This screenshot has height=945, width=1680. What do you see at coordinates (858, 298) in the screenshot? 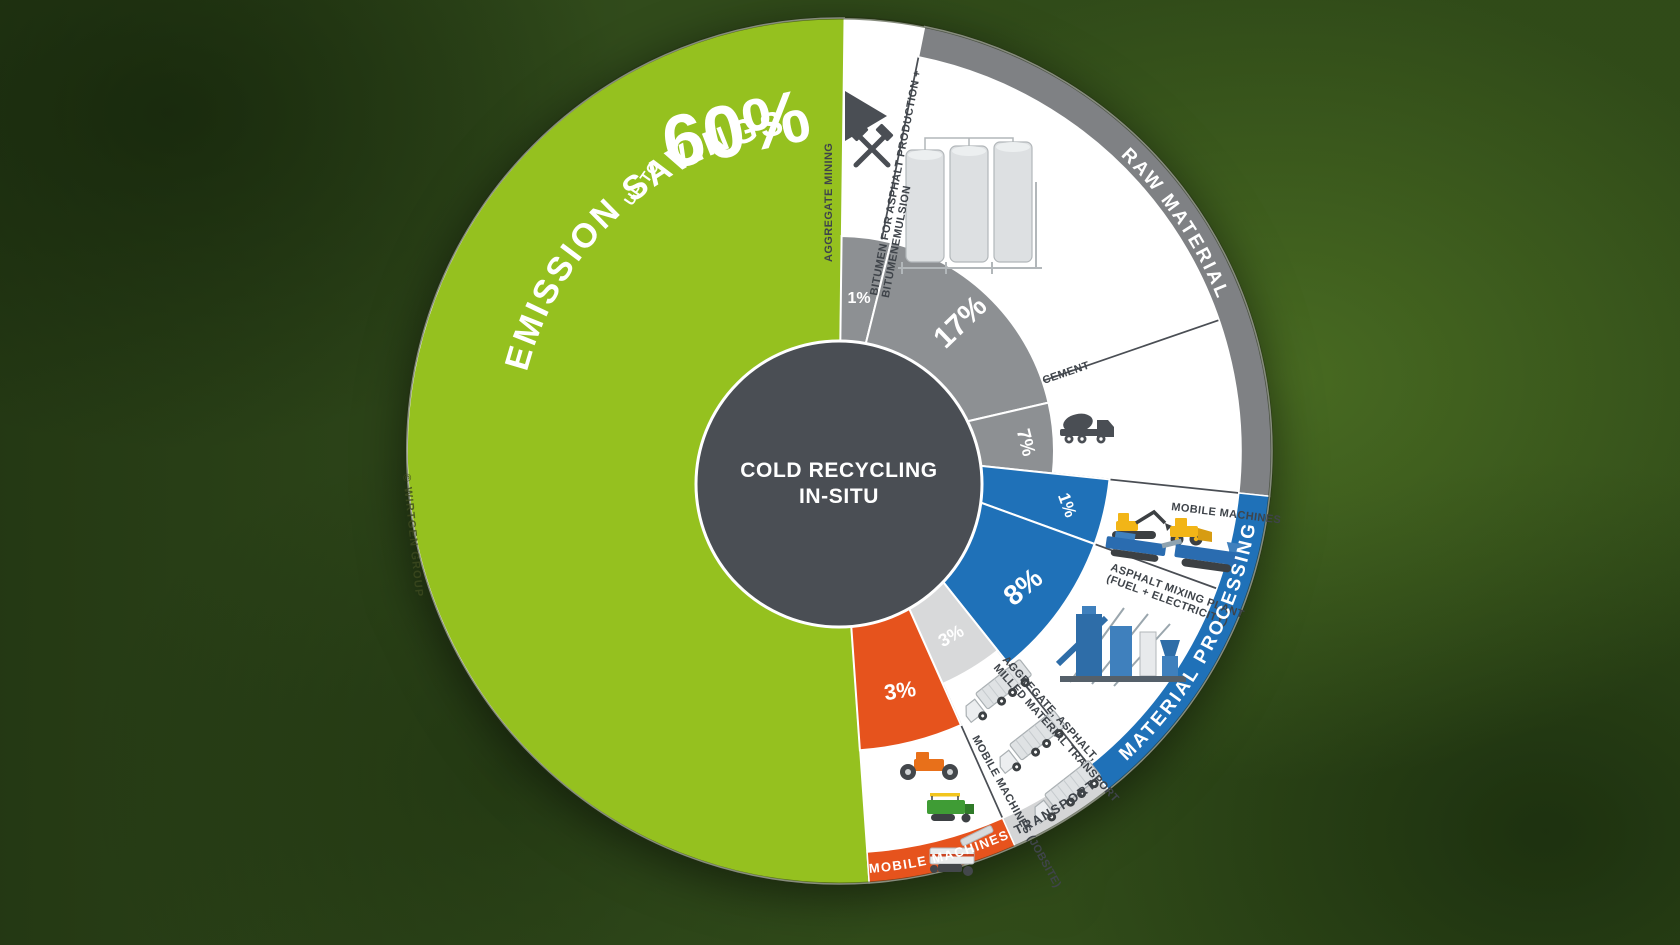
I see `percent-aggregate-mining: 1%` at bounding box center [858, 298].